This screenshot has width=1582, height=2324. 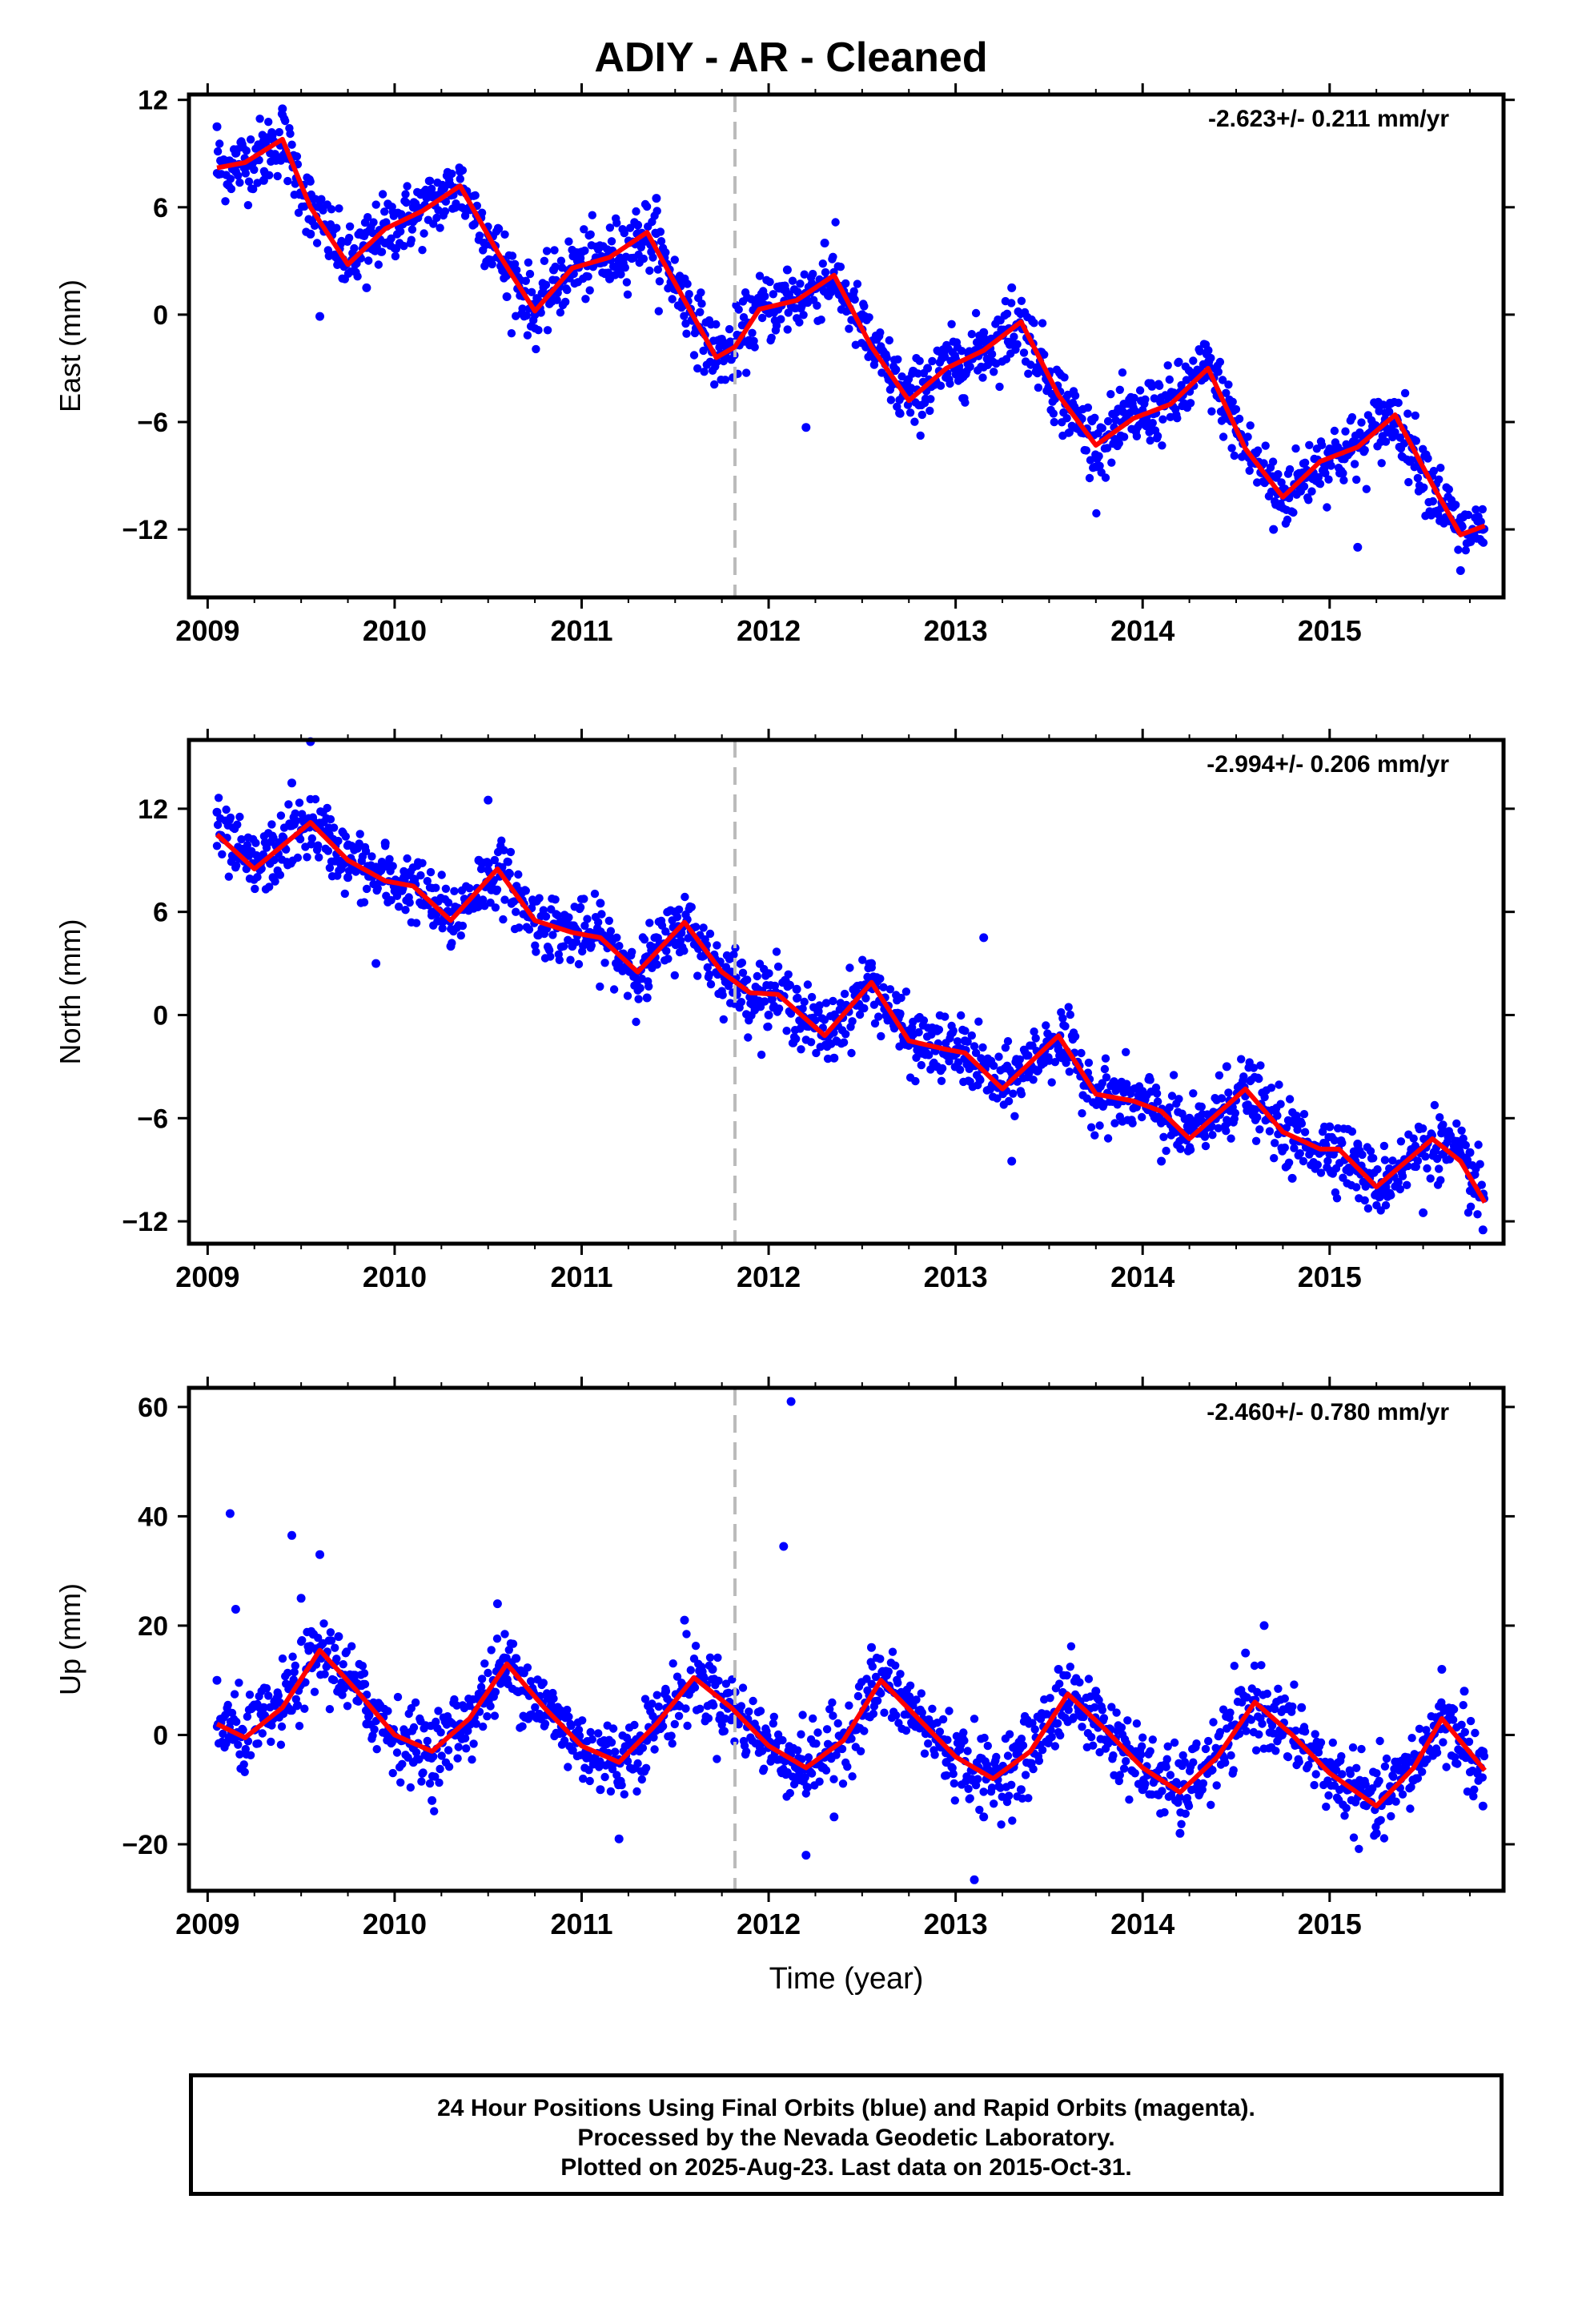 I want to click on north-xtick-label: 2009, so click(x=207, y=1277).